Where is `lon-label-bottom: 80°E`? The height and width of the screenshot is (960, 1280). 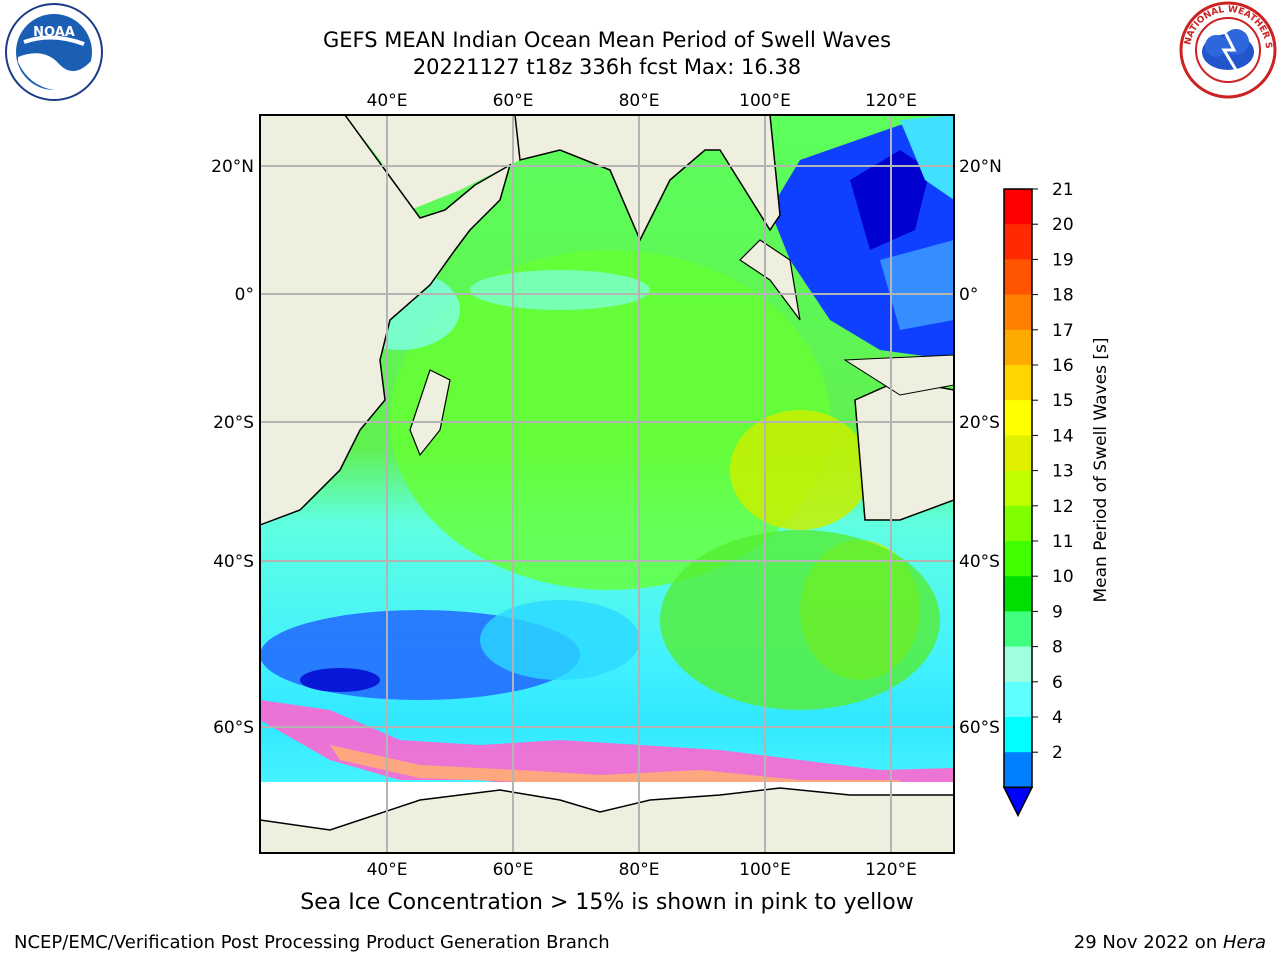
lon-label-bottom: 80°E is located at coordinates (639, 870).